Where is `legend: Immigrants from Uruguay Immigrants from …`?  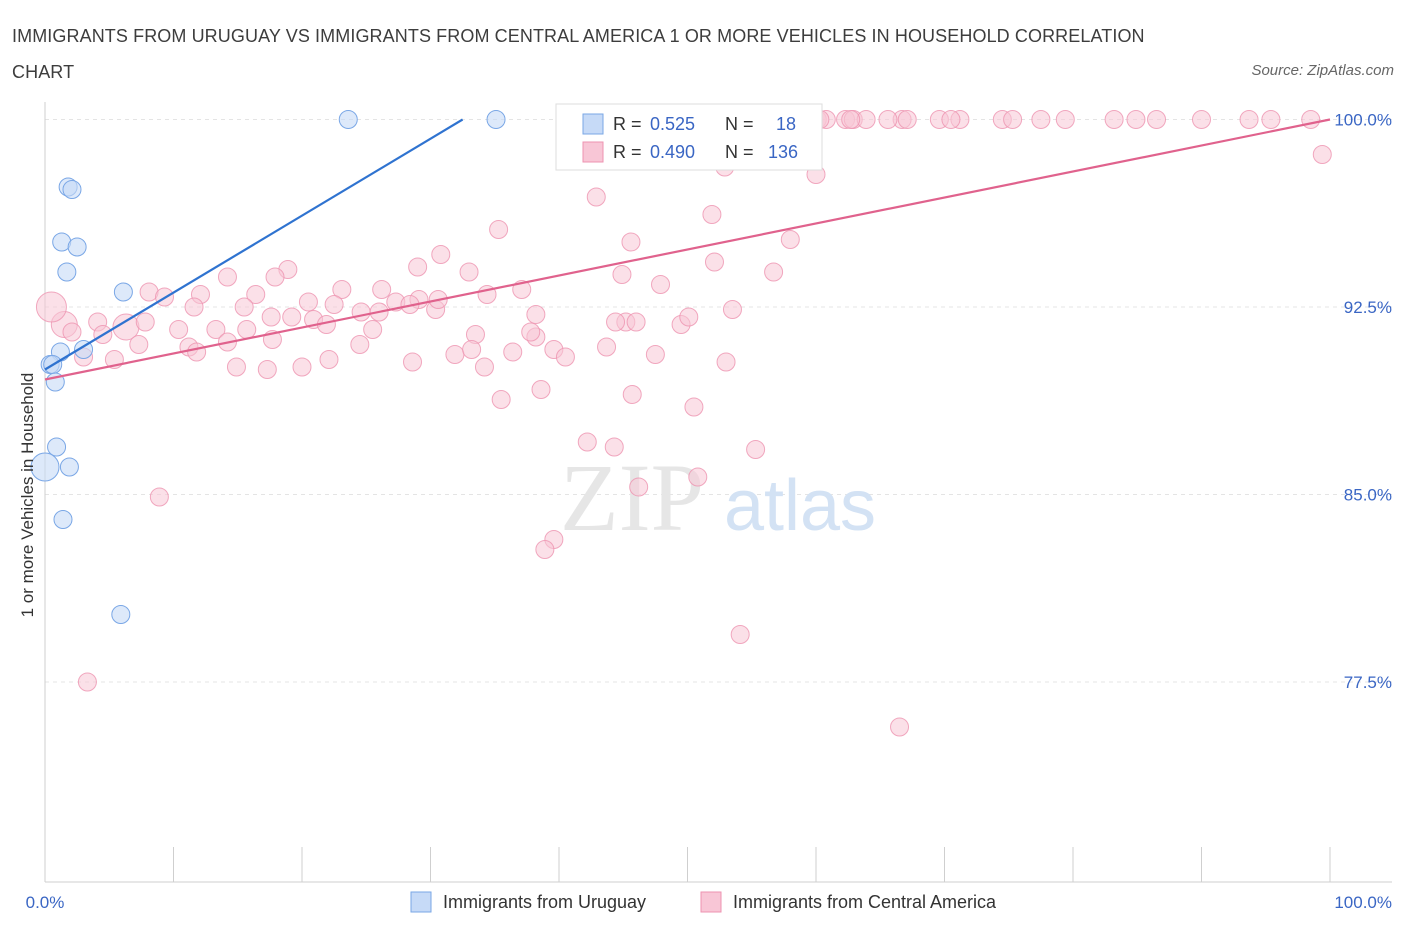
legend: Immigrants from Uruguay Immigrants from … is located at coordinates (703, 902).